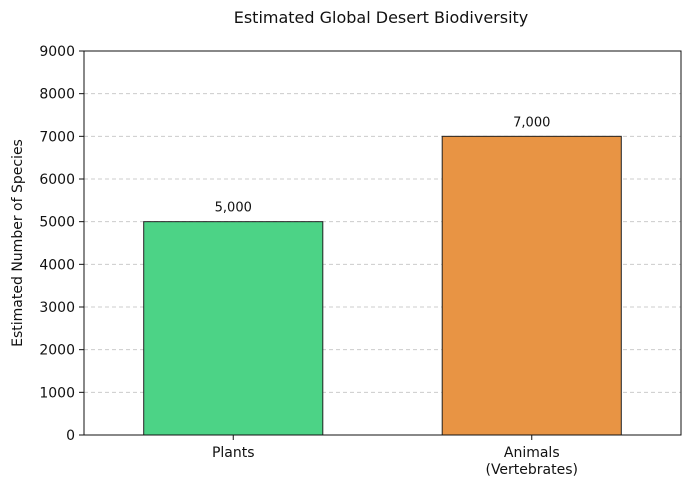 This screenshot has height=489, width=690. Describe the element at coordinates (18, 243) in the screenshot. I see `y-axis-label: Estimated Number of Species` at that location.